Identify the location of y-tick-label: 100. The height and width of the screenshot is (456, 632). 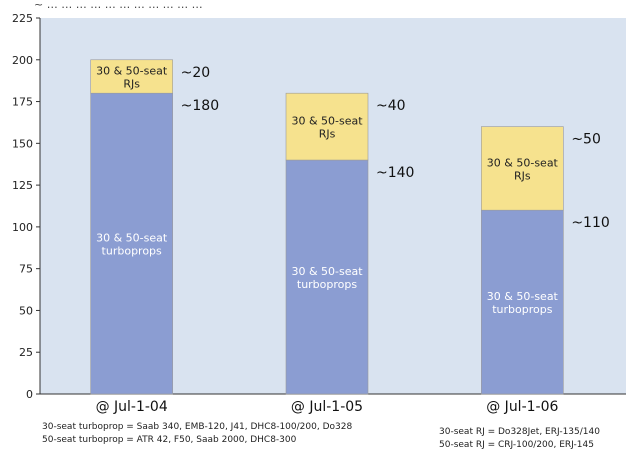
(22, 227).